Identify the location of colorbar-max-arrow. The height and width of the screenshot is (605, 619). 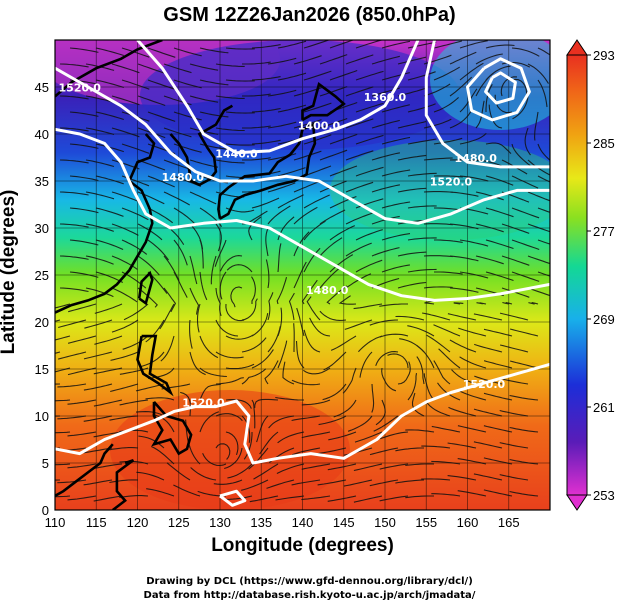
(577, 47).